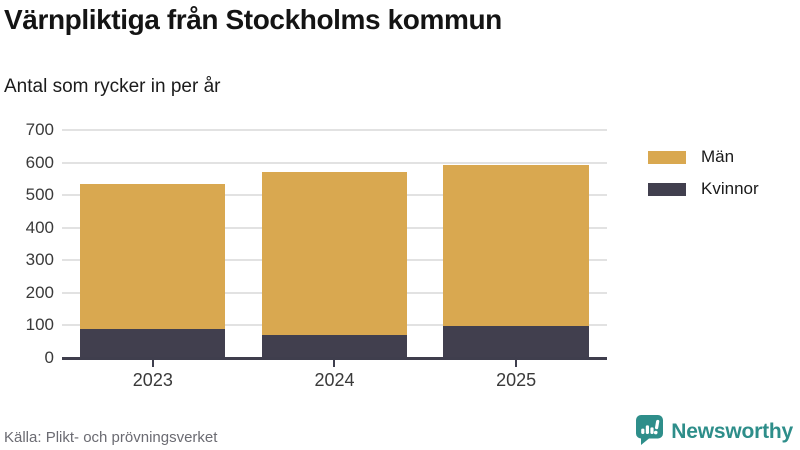 This screenshot has height=450, width=800. I want to click on stacked-bar-2023, so click(153, 244).